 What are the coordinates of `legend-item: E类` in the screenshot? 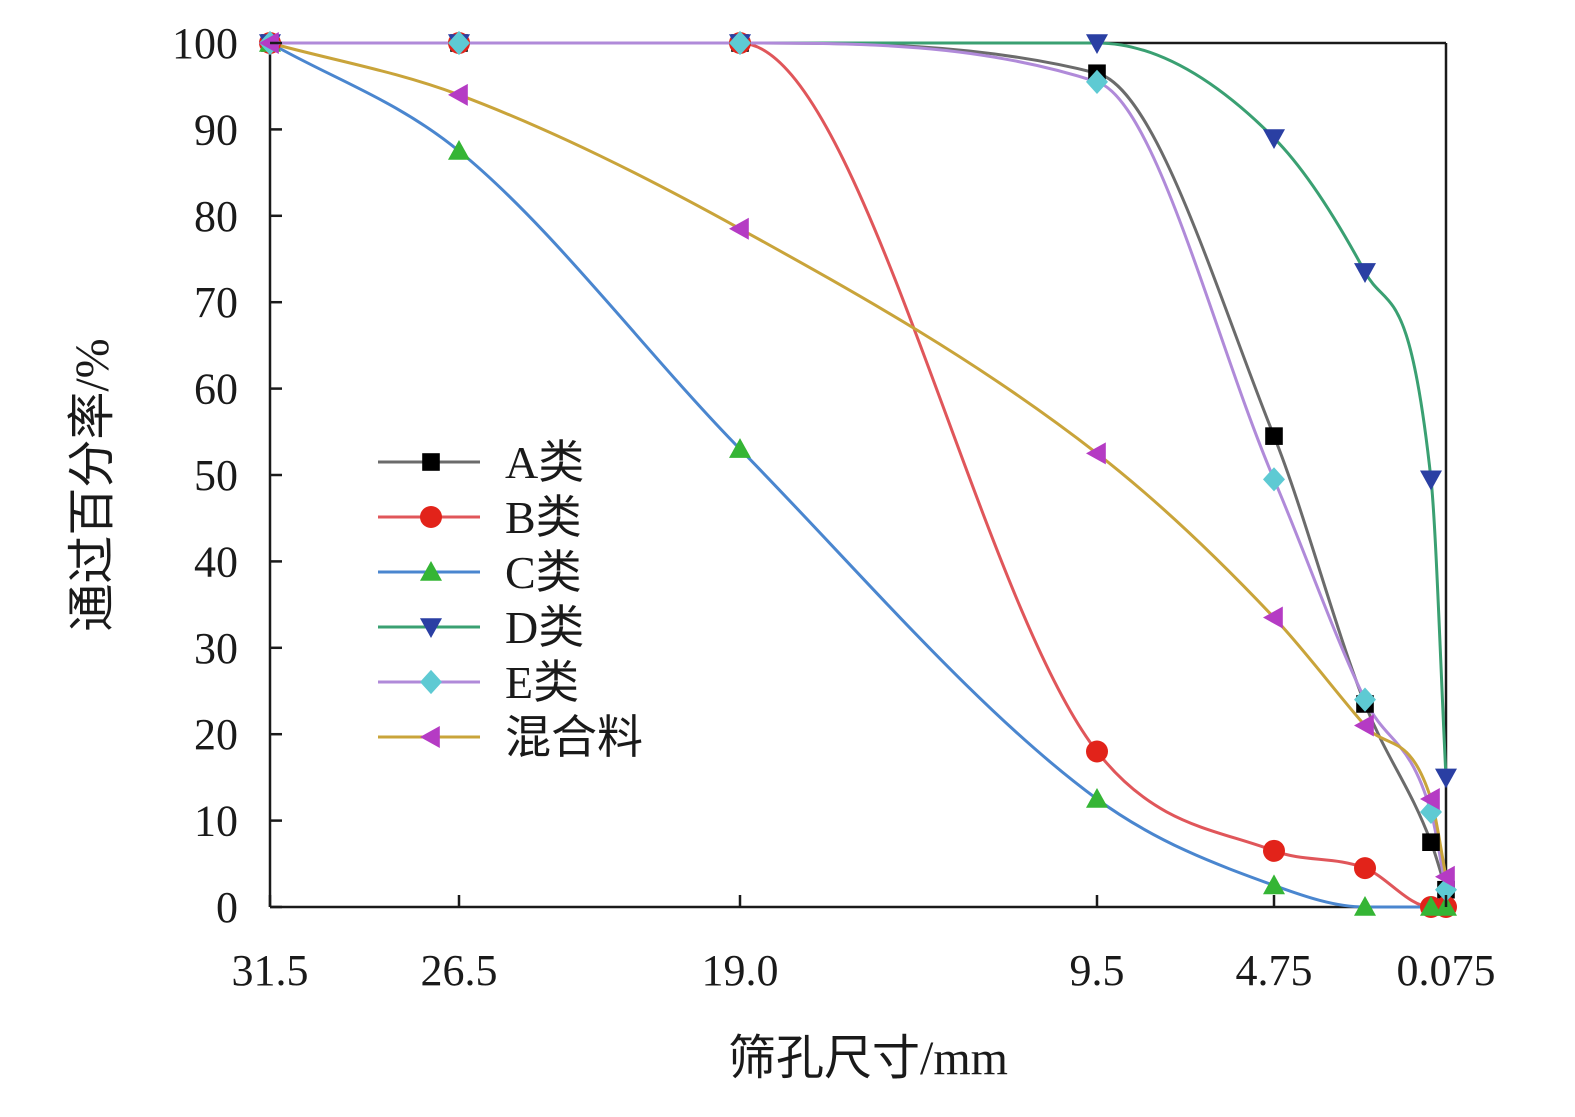 It's located at (478, 682).